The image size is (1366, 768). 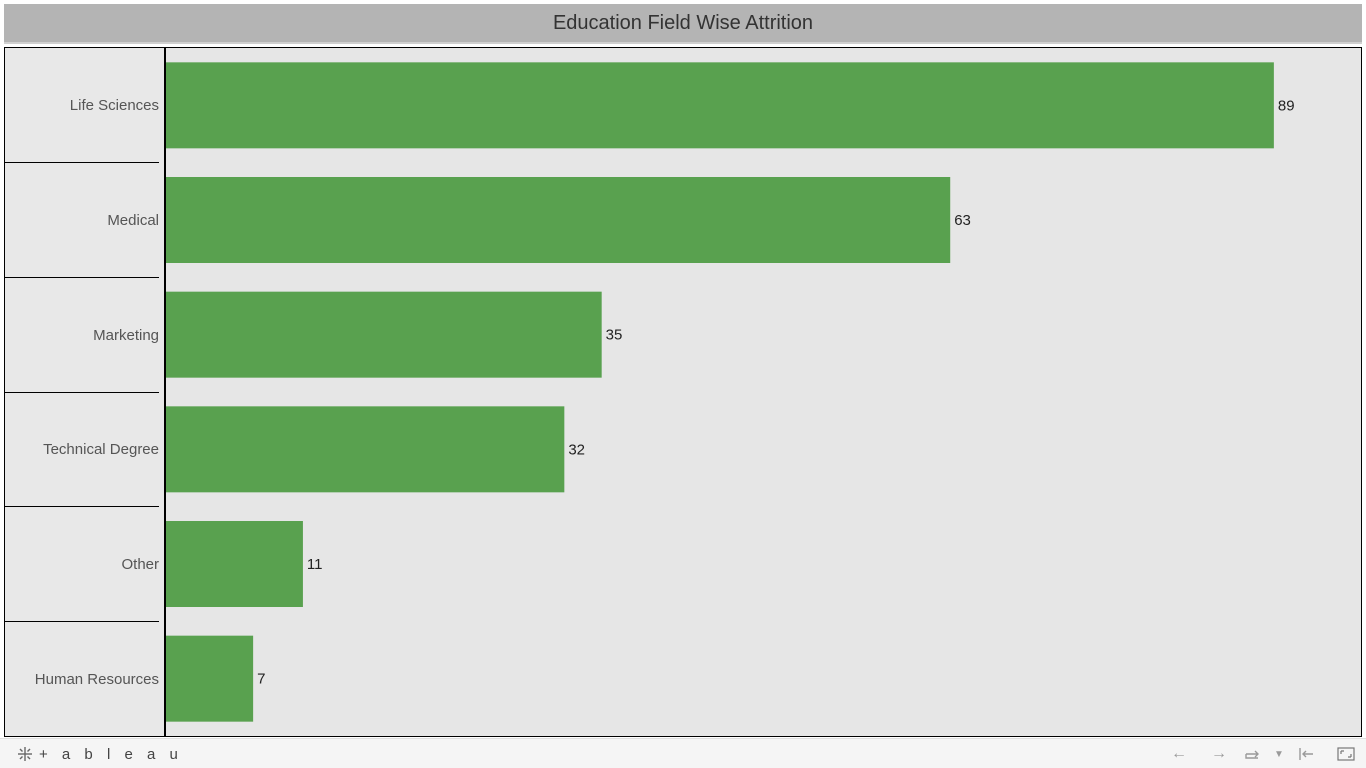 What do you see at coordinates (1253, 754) in the screenshot?
I see `revert-icon` at bounding box center [1253, 754].